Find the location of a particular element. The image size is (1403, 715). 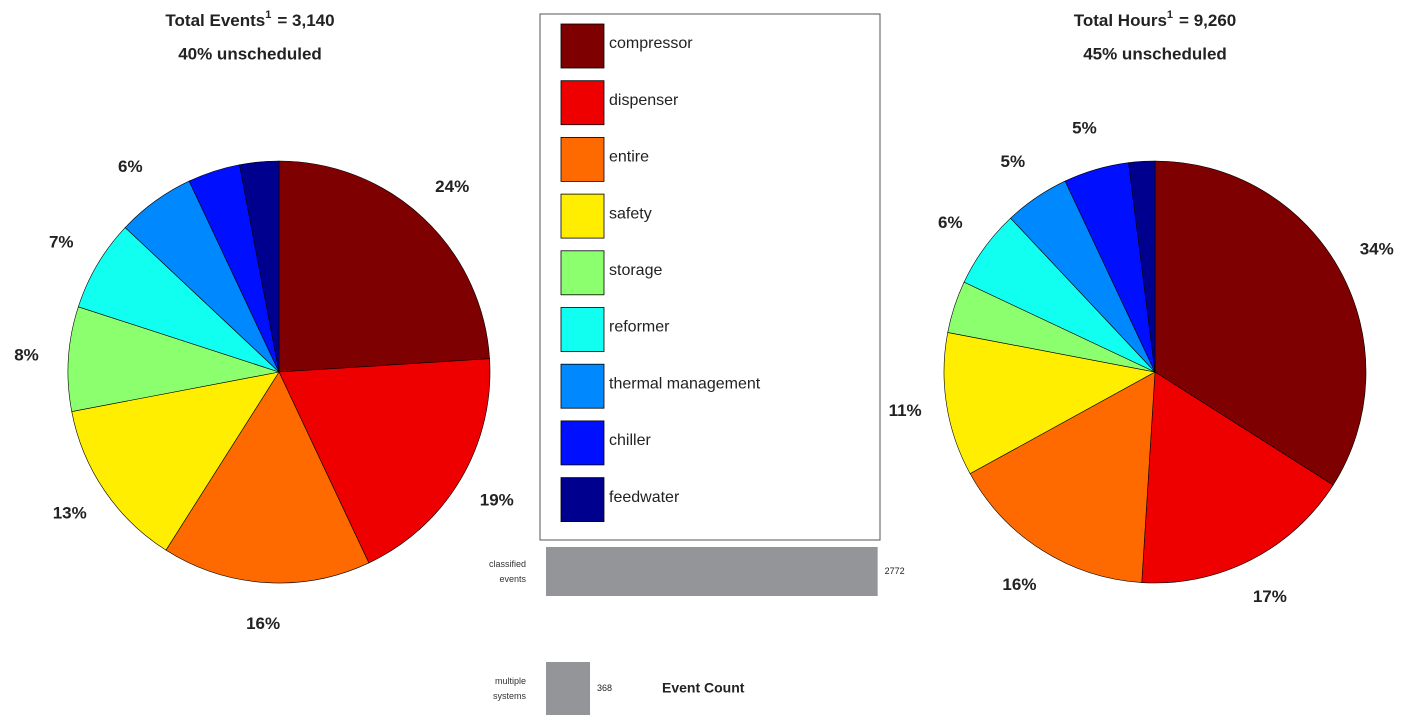

legend-label: reformer is located at coordinates (639, 327).